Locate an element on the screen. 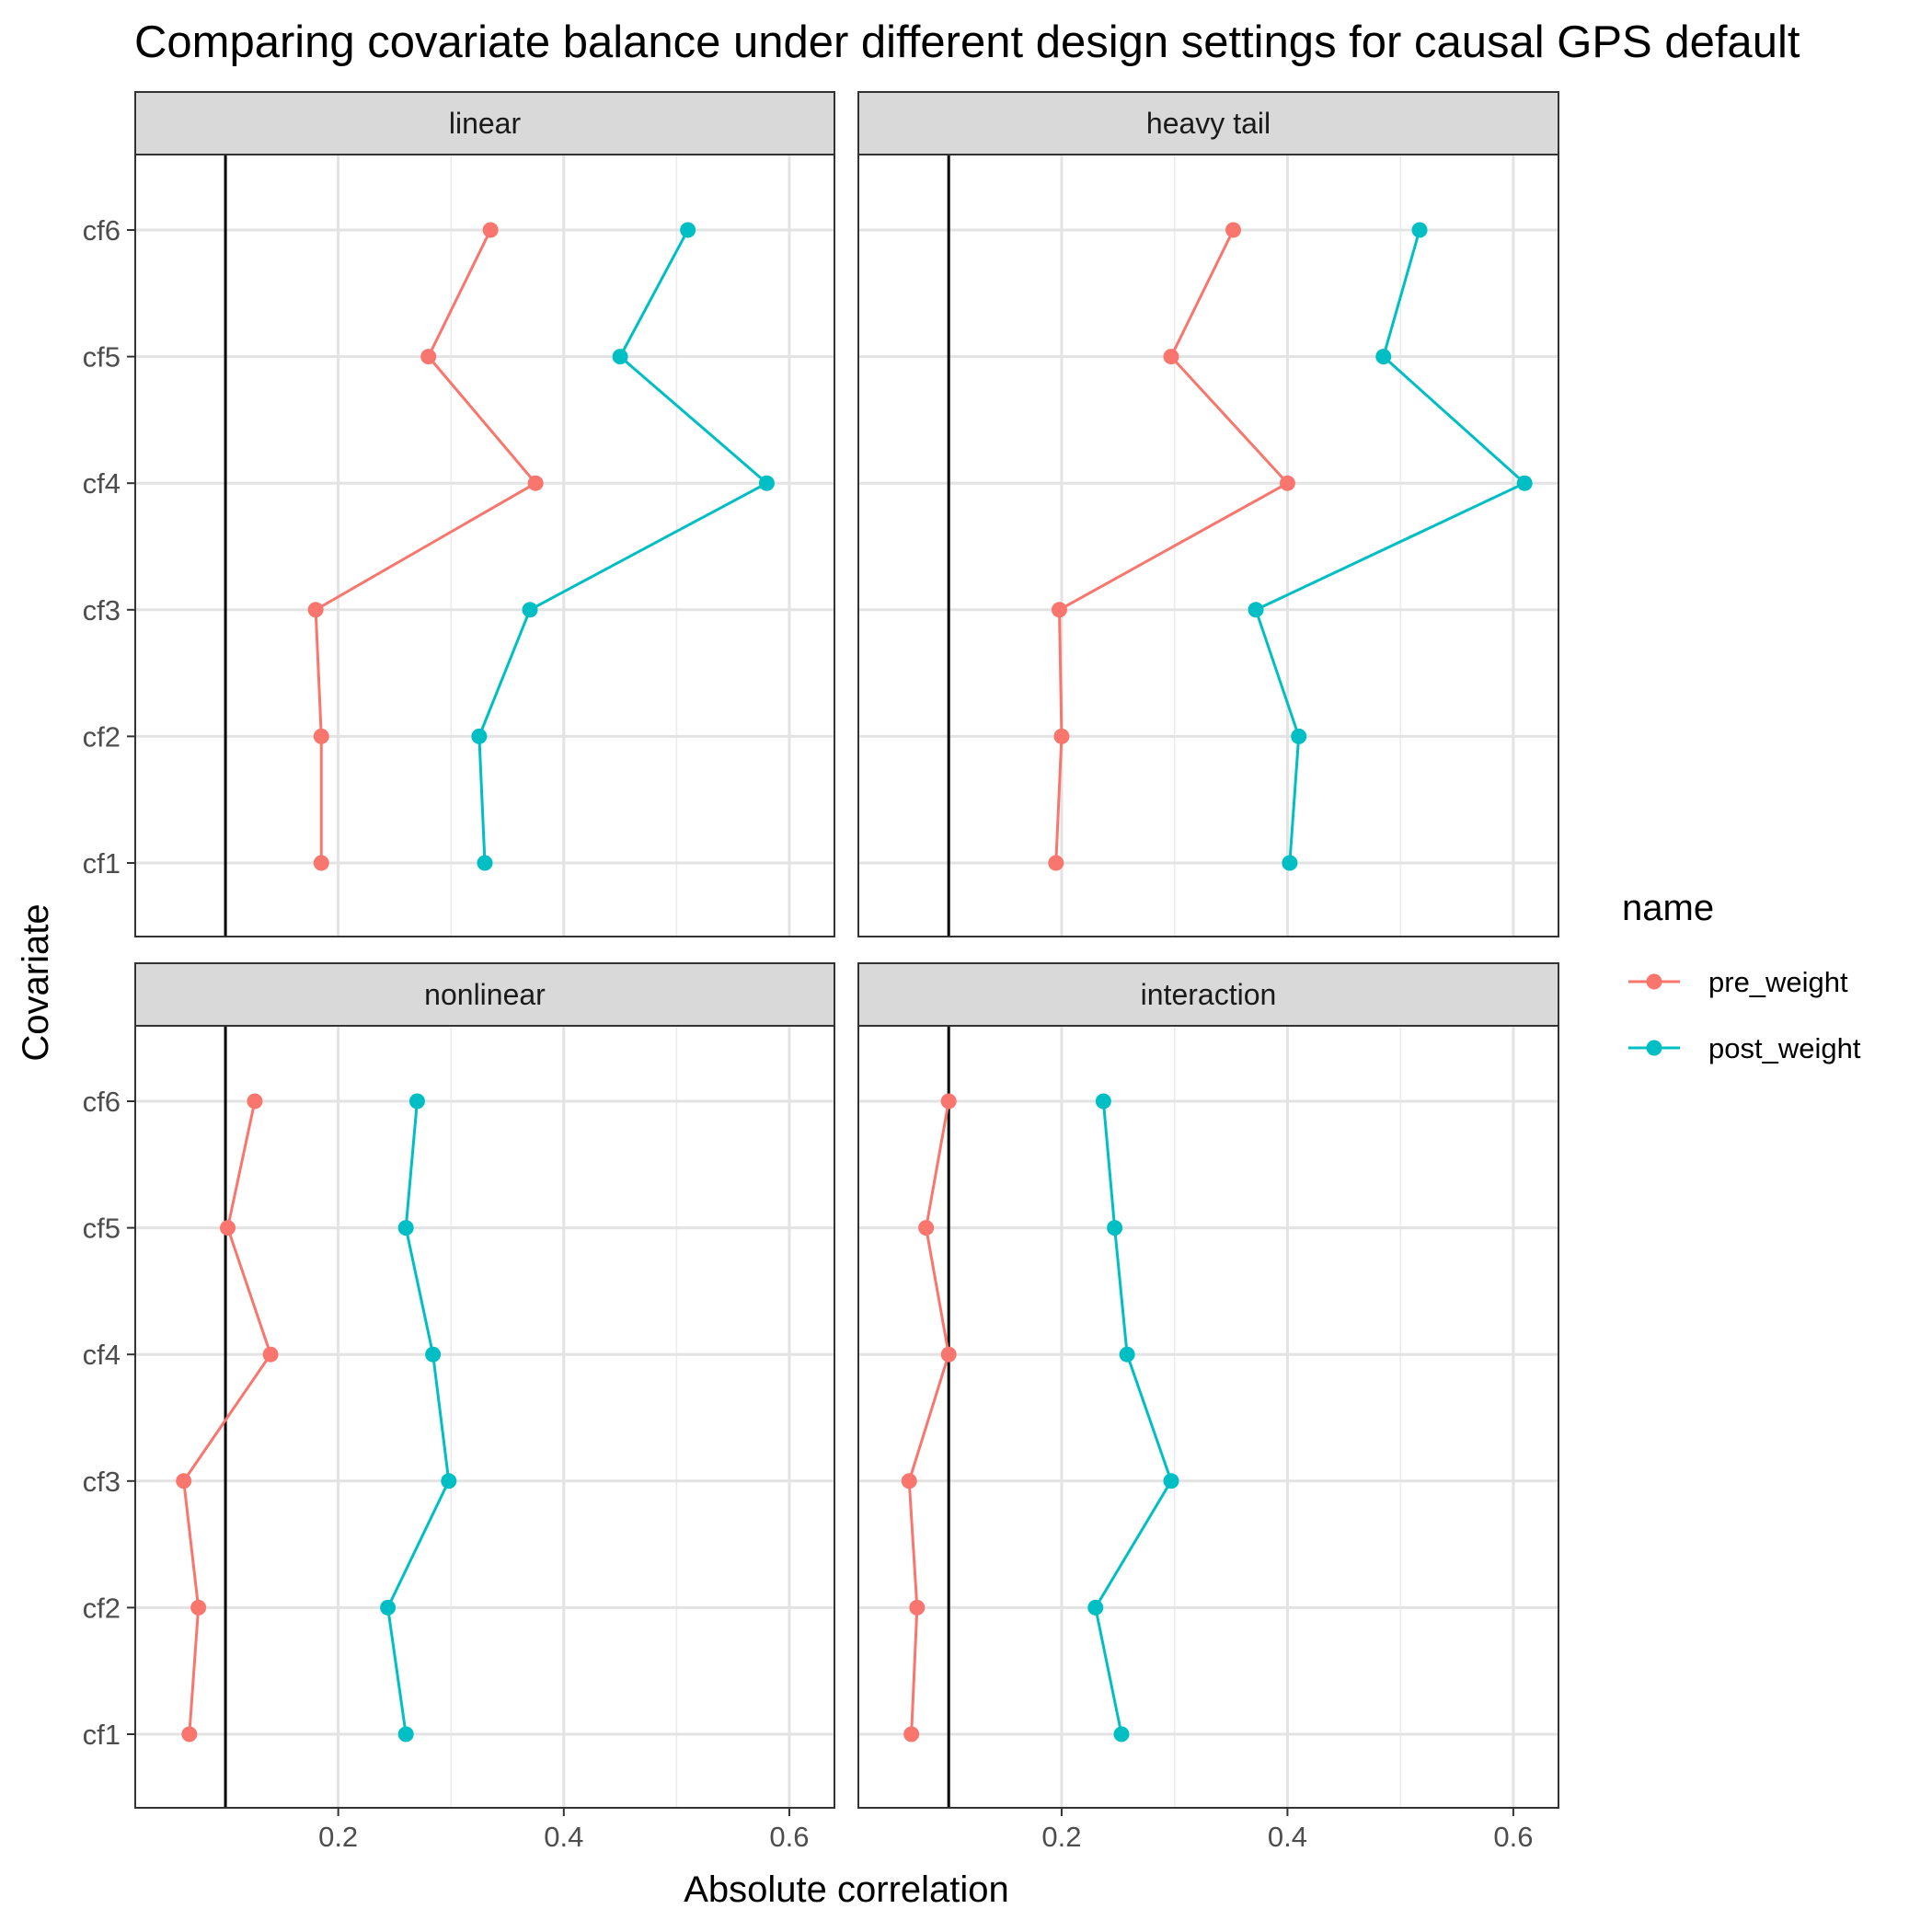 Image resolution: width=1932 pixels, height=1932 pixels. legend-title: name is located at coordinates (1668, 908).